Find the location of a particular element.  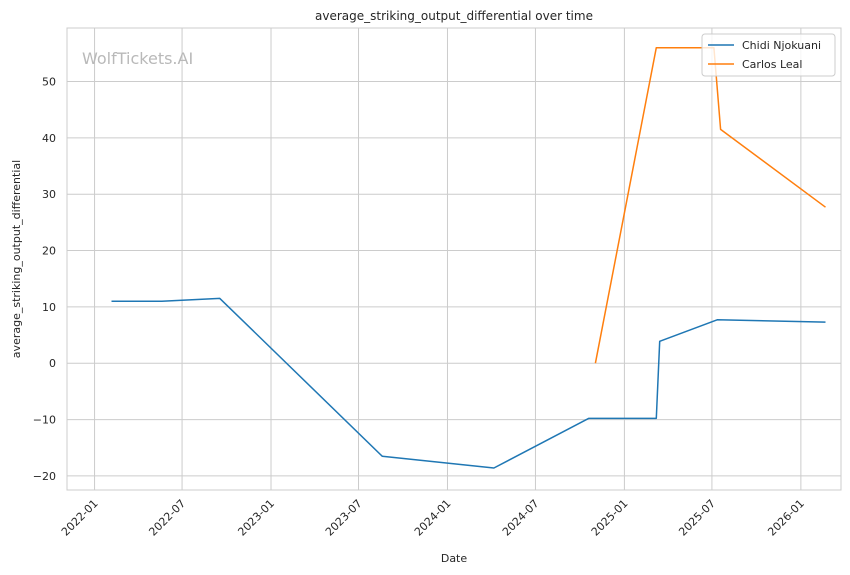

x-tick-label: 2022-07 is located at coordinates (167, 518).